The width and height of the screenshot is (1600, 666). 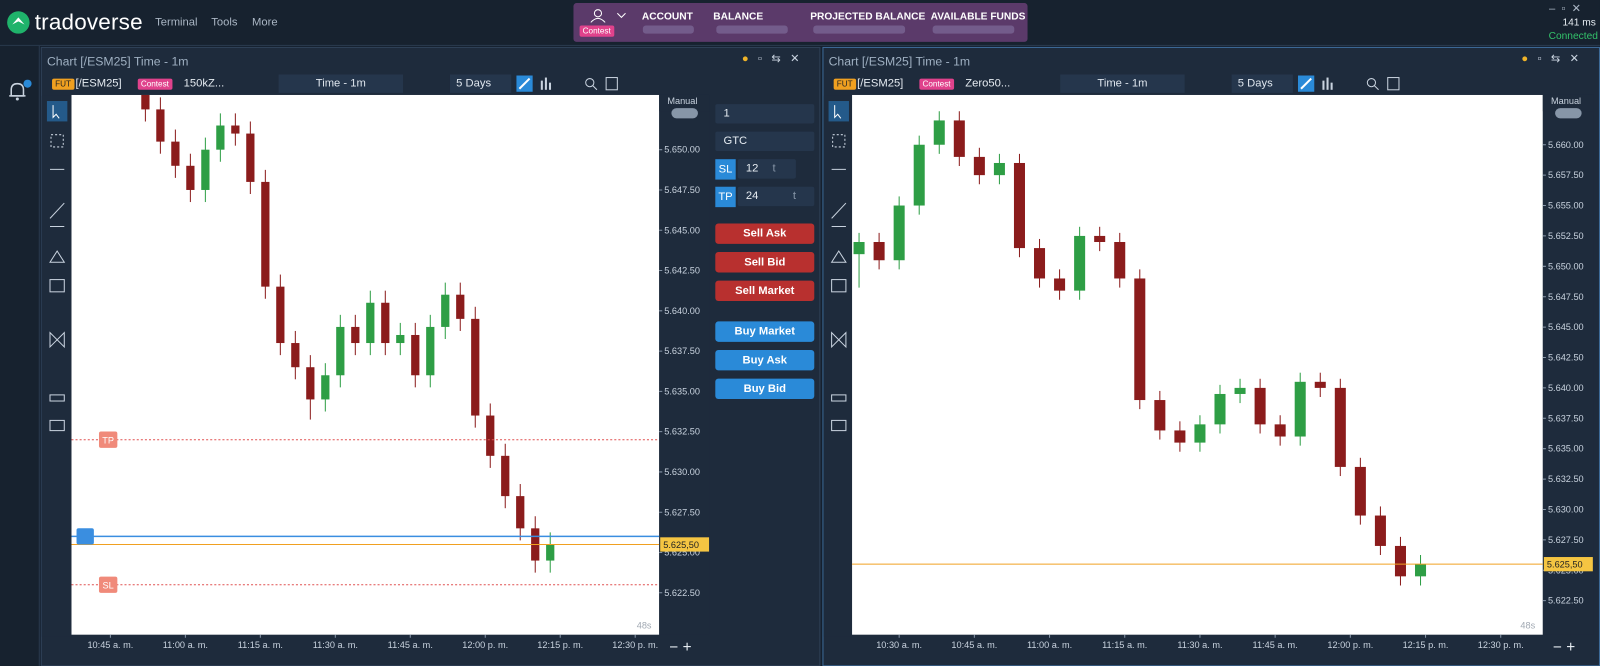 What do you see at coordinates (85, 536) in the screenshot?
I see `position-marker` at bounding box center [85, 536].